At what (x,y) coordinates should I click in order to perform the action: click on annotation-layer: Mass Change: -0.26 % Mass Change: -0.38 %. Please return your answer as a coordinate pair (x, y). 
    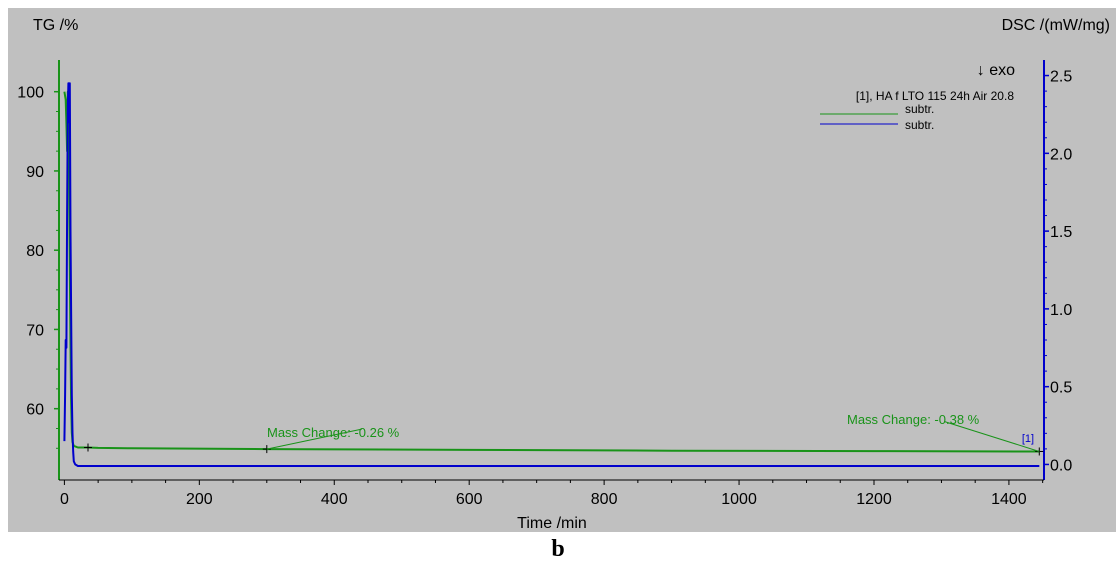
    Looking at the image, I should click on (564, 434).